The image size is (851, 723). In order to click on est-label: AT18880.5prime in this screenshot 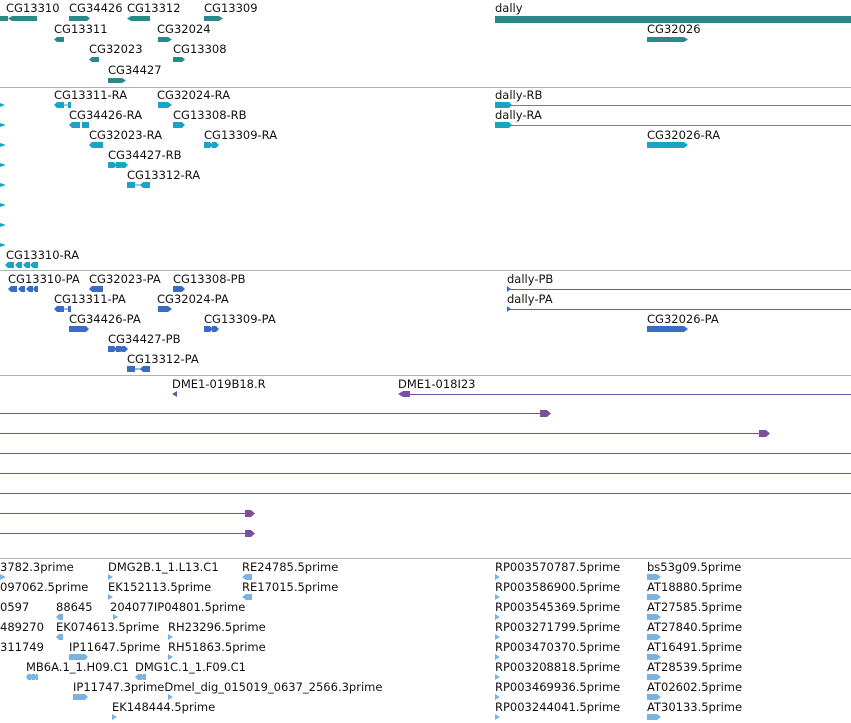, I will do `click(695, 587)`.